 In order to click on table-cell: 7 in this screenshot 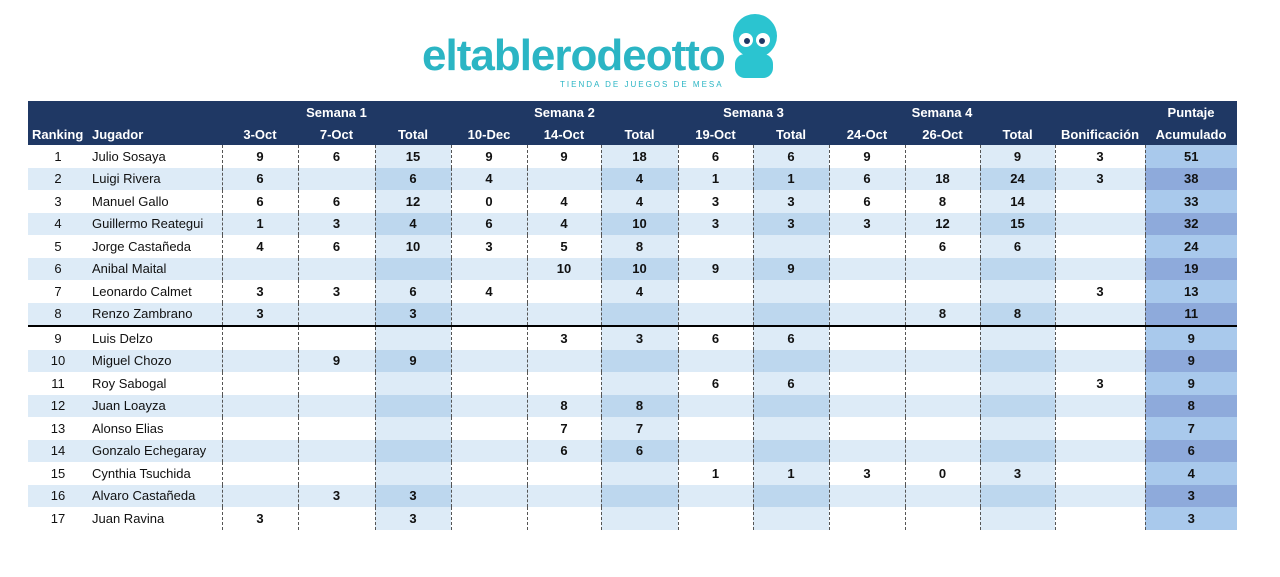, I will do `click(563, 428)`.